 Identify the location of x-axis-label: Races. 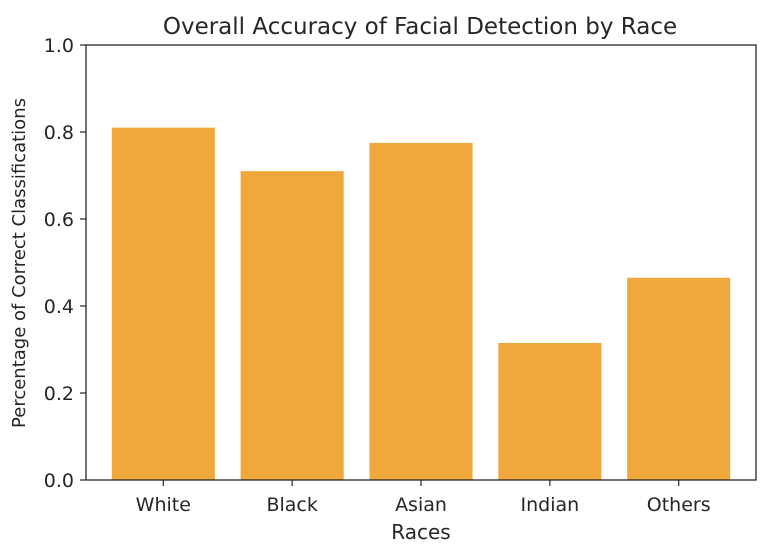
(420, 532).